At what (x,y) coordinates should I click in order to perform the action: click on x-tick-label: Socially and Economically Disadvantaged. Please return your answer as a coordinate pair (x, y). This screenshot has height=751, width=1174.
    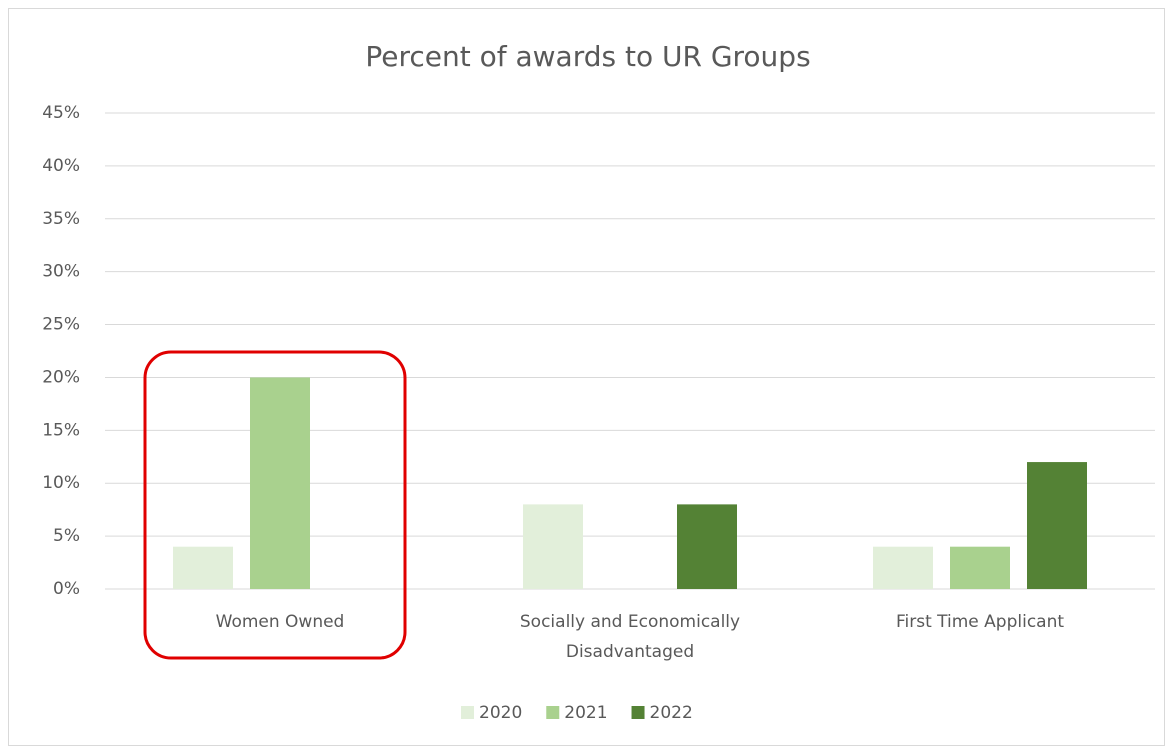
    Looking at the image, I should click on (630, 637).